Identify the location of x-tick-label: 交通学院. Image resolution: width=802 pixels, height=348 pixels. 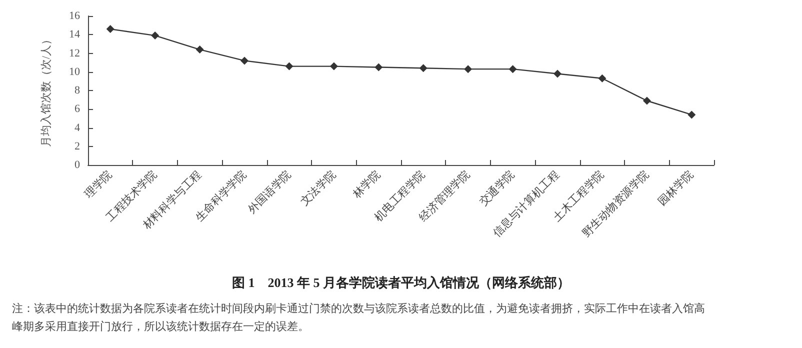
(497, 188).